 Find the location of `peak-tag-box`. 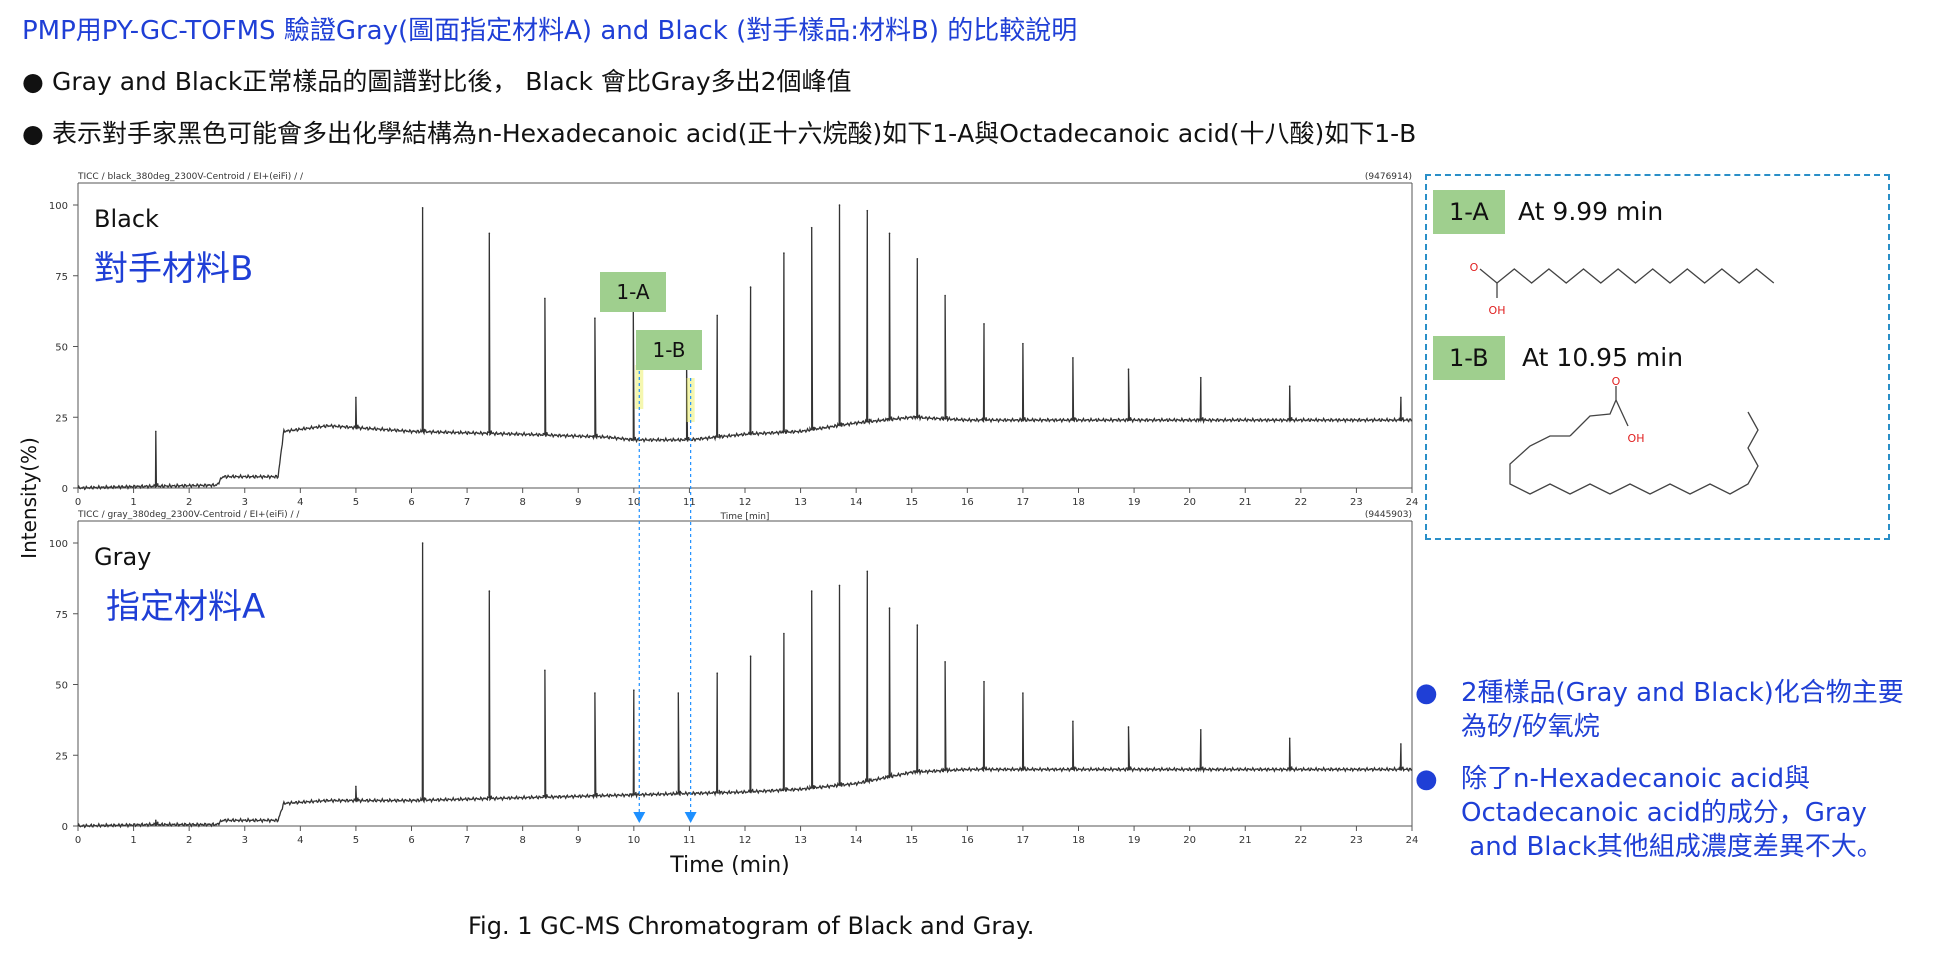

peak-tag-box is located at coordinates (669, 350).